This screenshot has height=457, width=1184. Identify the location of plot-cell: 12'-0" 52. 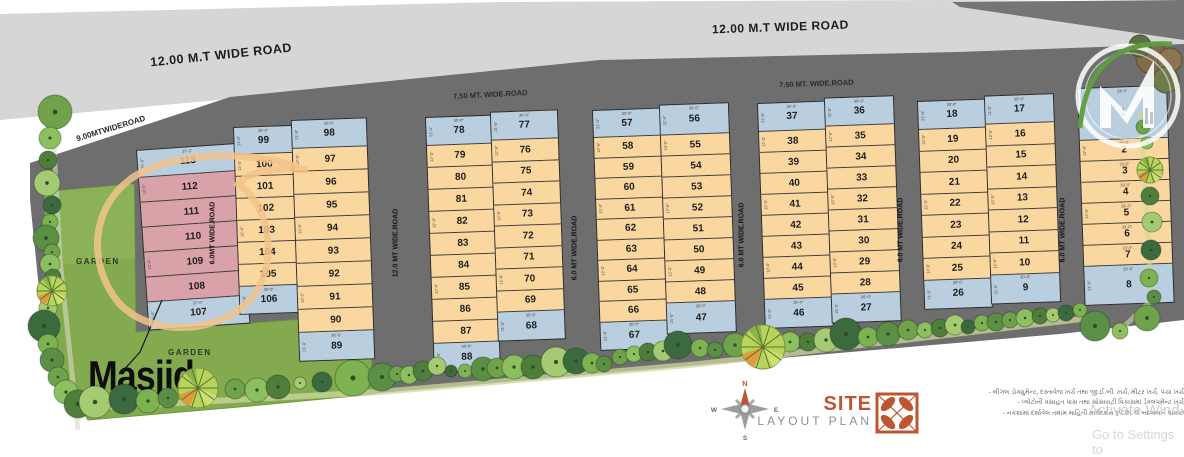
(697, 208).